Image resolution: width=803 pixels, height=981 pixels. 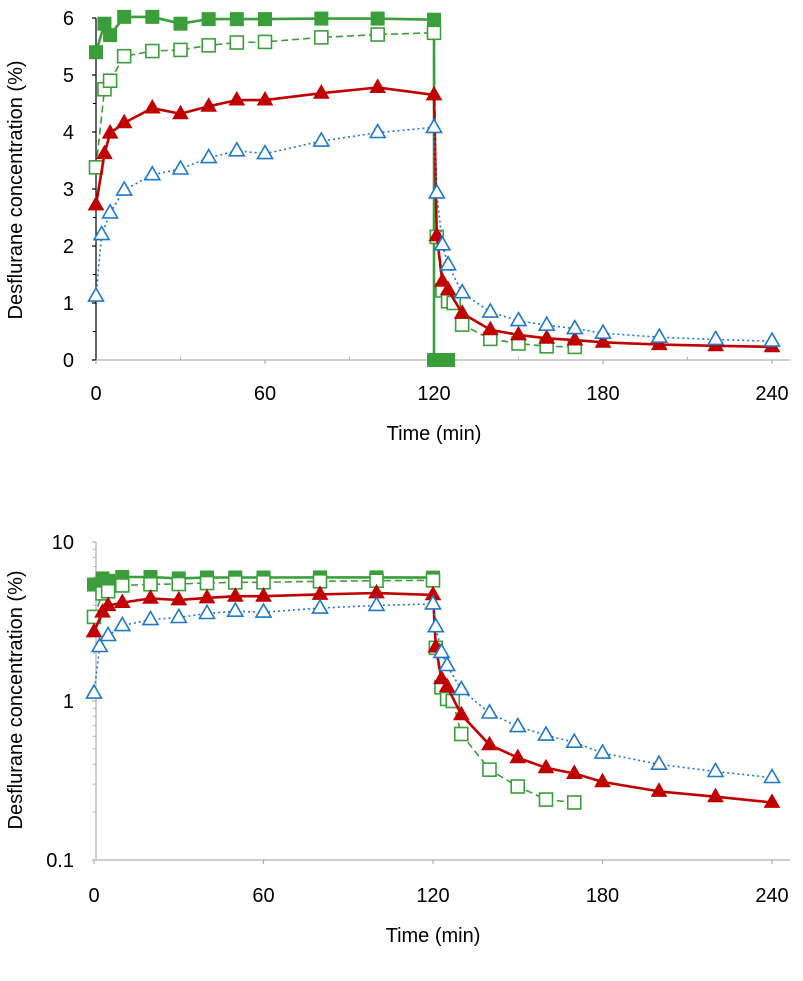 What do you see at coordinates (60, 861) in the screenshot?
I see `y-tick-label: 0.1` at bounding box center [60, 861].